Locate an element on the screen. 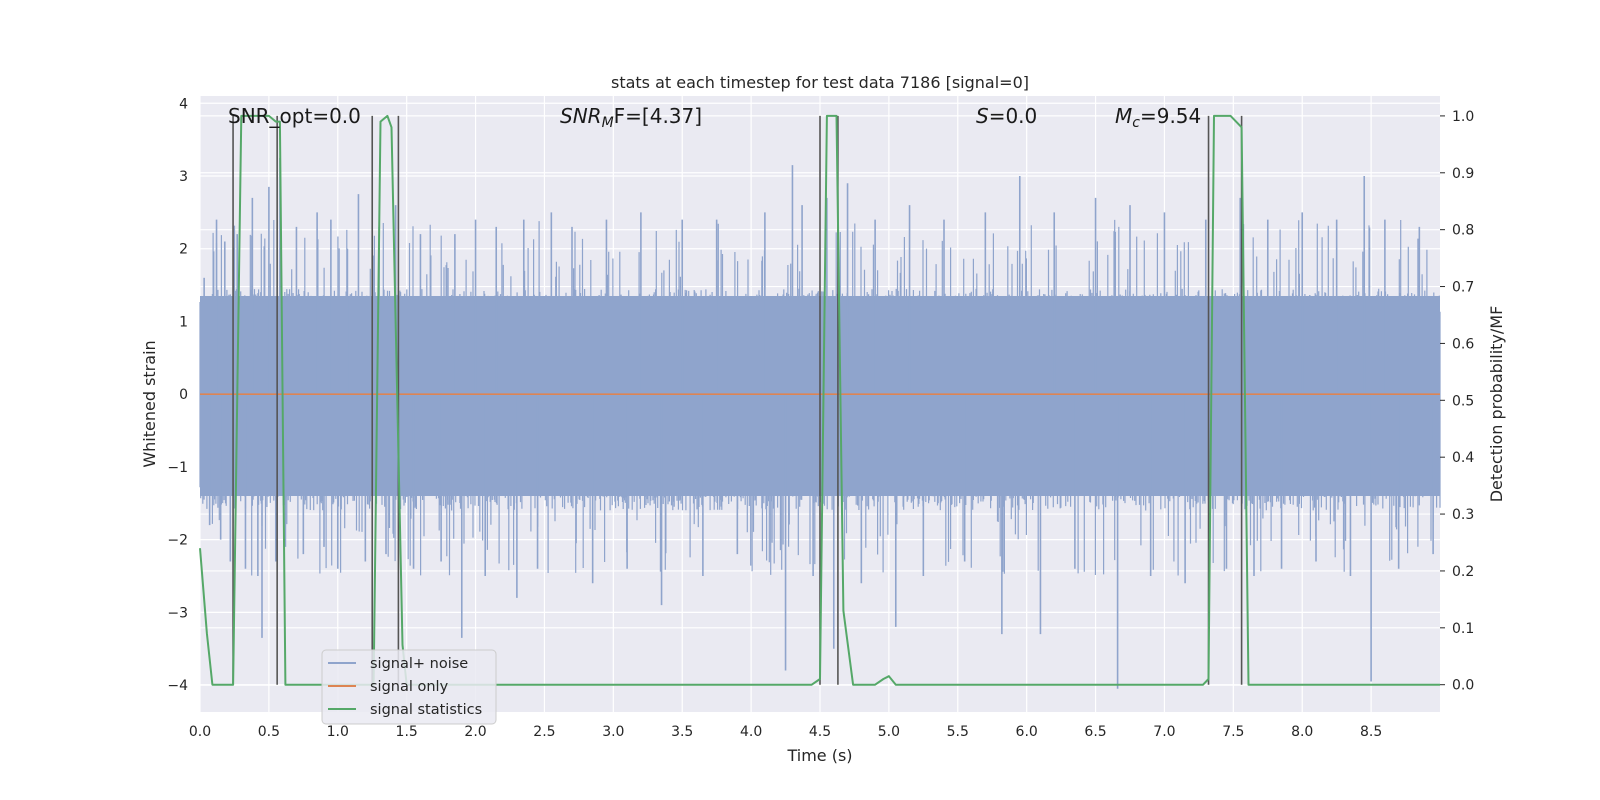  annotation-mc: Mc=9.54 is located at coordinates (1158, 117).